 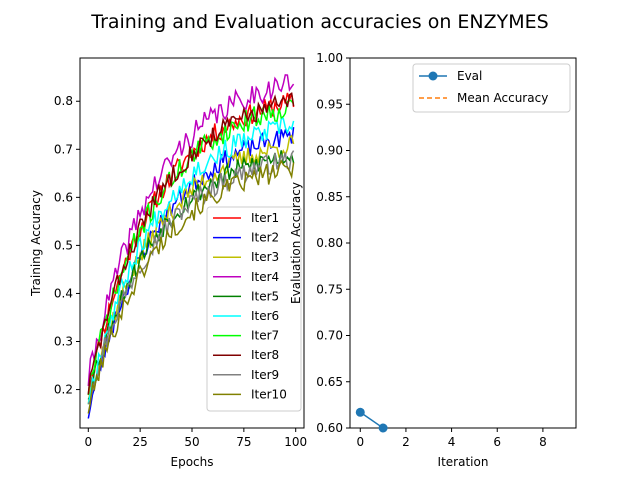 I want to click on evaluation-y-ticks: 0.60 0.65 0.70 0.75 0.80 0.85 0.90 0.95 1.00, so click(x=333, y=243).